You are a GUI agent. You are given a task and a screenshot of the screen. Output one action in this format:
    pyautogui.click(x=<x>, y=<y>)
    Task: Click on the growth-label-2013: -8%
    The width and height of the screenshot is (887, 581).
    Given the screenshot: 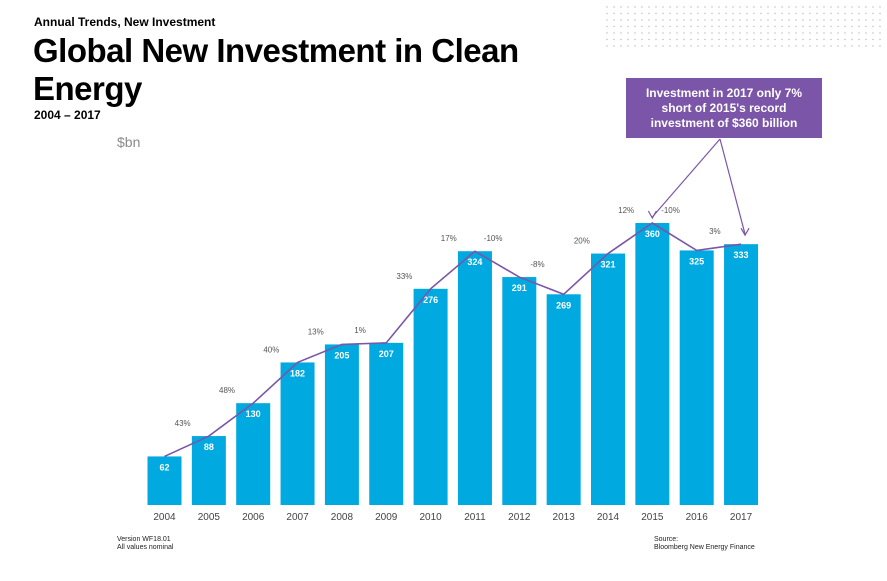 What is the action you would take?
    pyautogui.click(x=537, y=264)
    